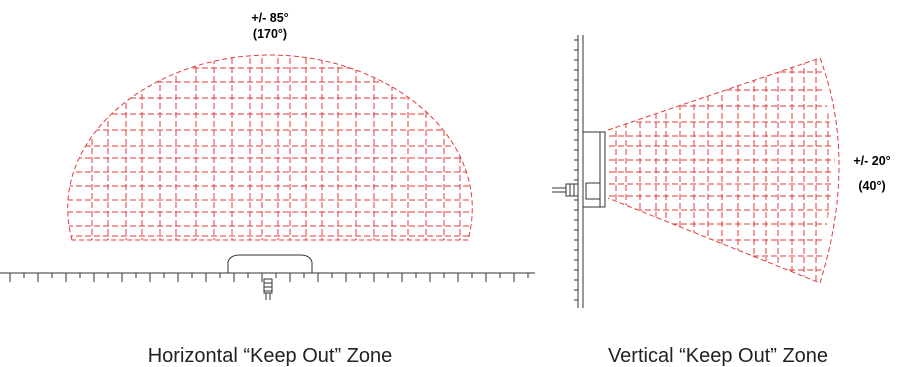  Describe the element at coordinates (269, 18) in the screenshot. I see `horizontal-angle-label: +/- 85°` at that location.